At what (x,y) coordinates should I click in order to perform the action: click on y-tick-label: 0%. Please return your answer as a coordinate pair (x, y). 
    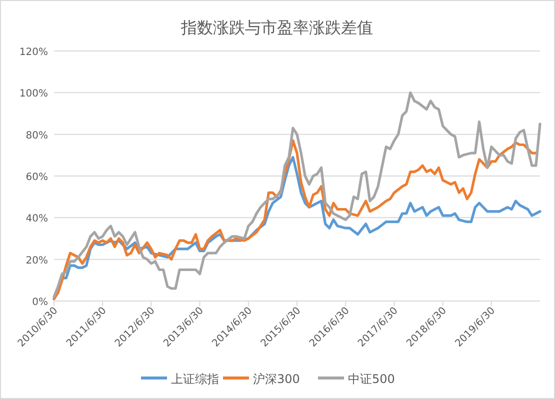
    Looking at the image, I should click on (40, 302).